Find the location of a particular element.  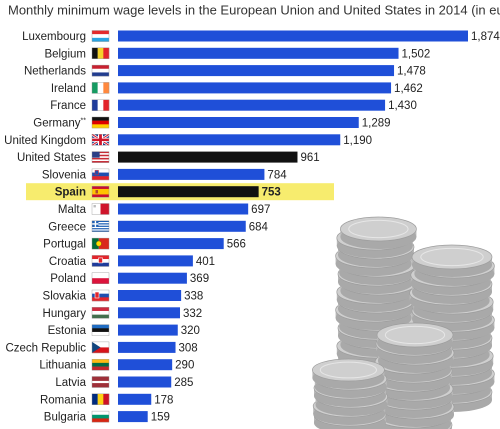

france-flag is located at coordinates (100, 105).